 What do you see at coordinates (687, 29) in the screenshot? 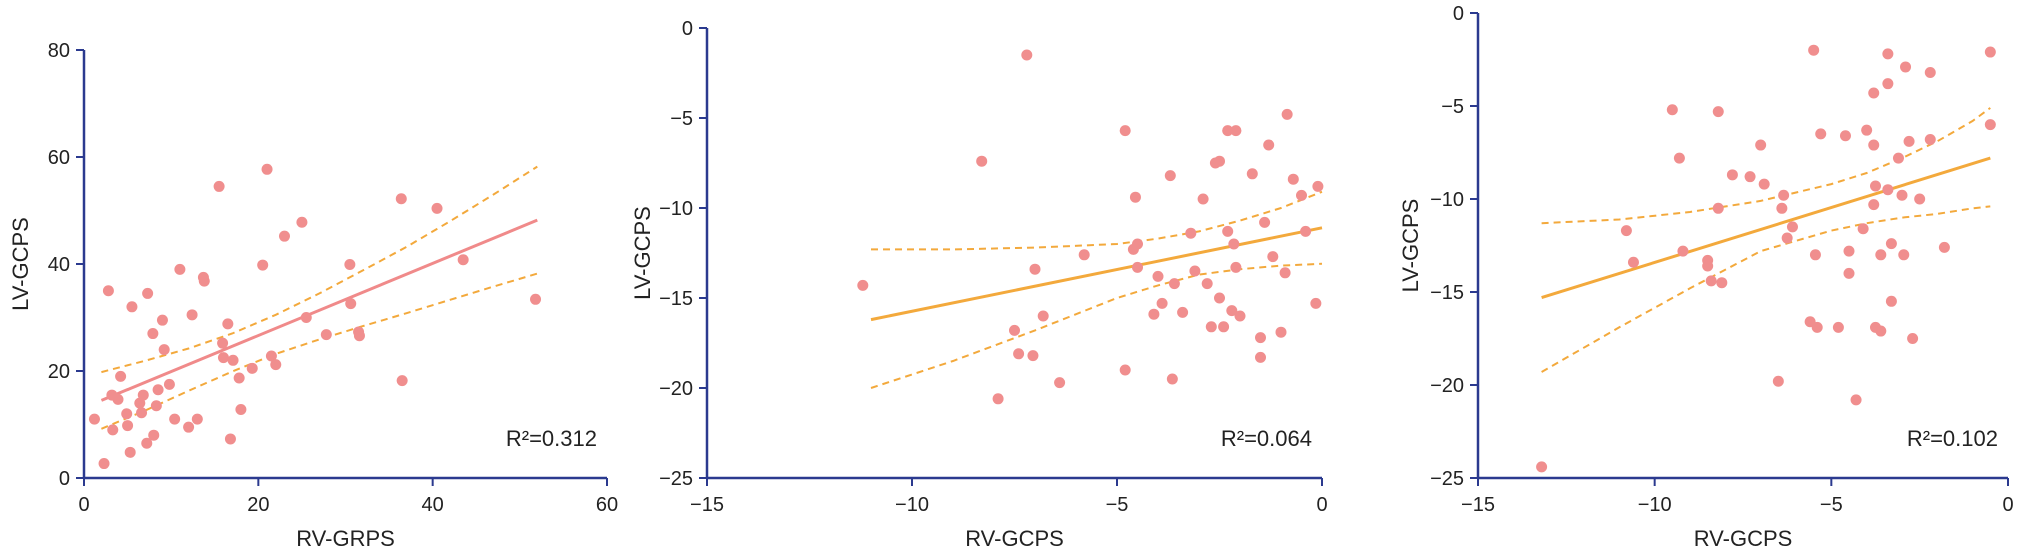
I see `y-tick-label: 0` at bounding box center [687, 29].